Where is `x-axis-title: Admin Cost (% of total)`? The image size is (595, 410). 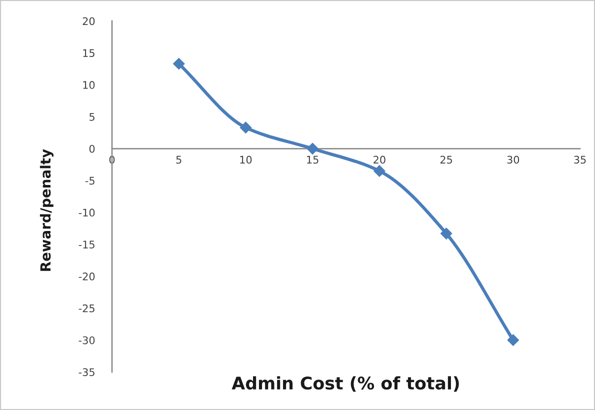 x-axis-title: Admin Cost (% of total) is located at coordinates (345, 384).